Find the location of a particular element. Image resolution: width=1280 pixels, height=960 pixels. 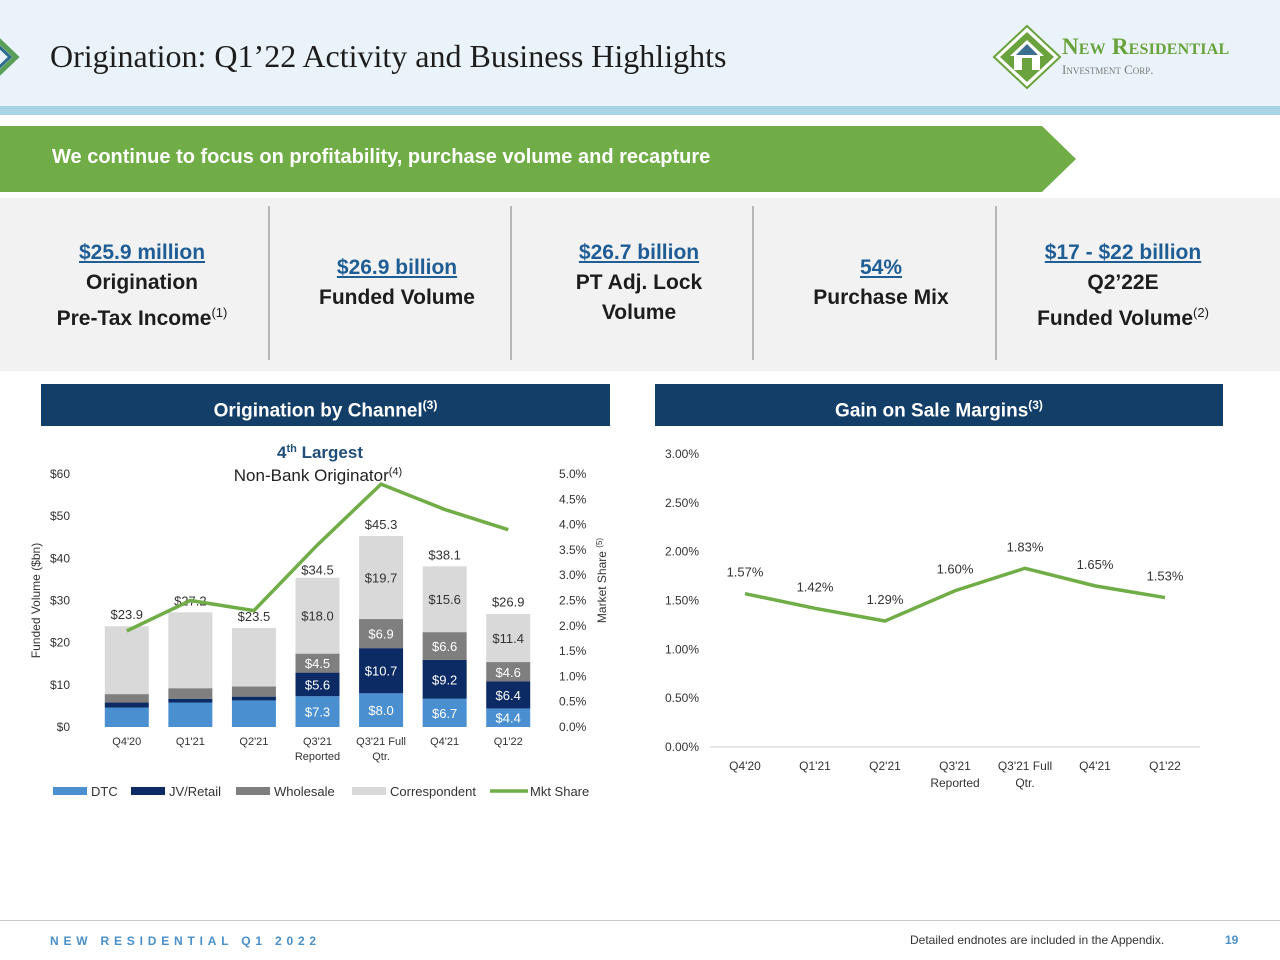

y-tick-label: 0.50% is located at coordinates (682, 698).